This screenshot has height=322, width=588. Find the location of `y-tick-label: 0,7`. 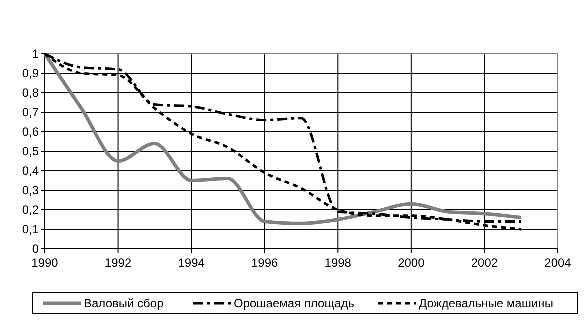

y-tick-label: 0,7 is located at coordinates (31, 113).